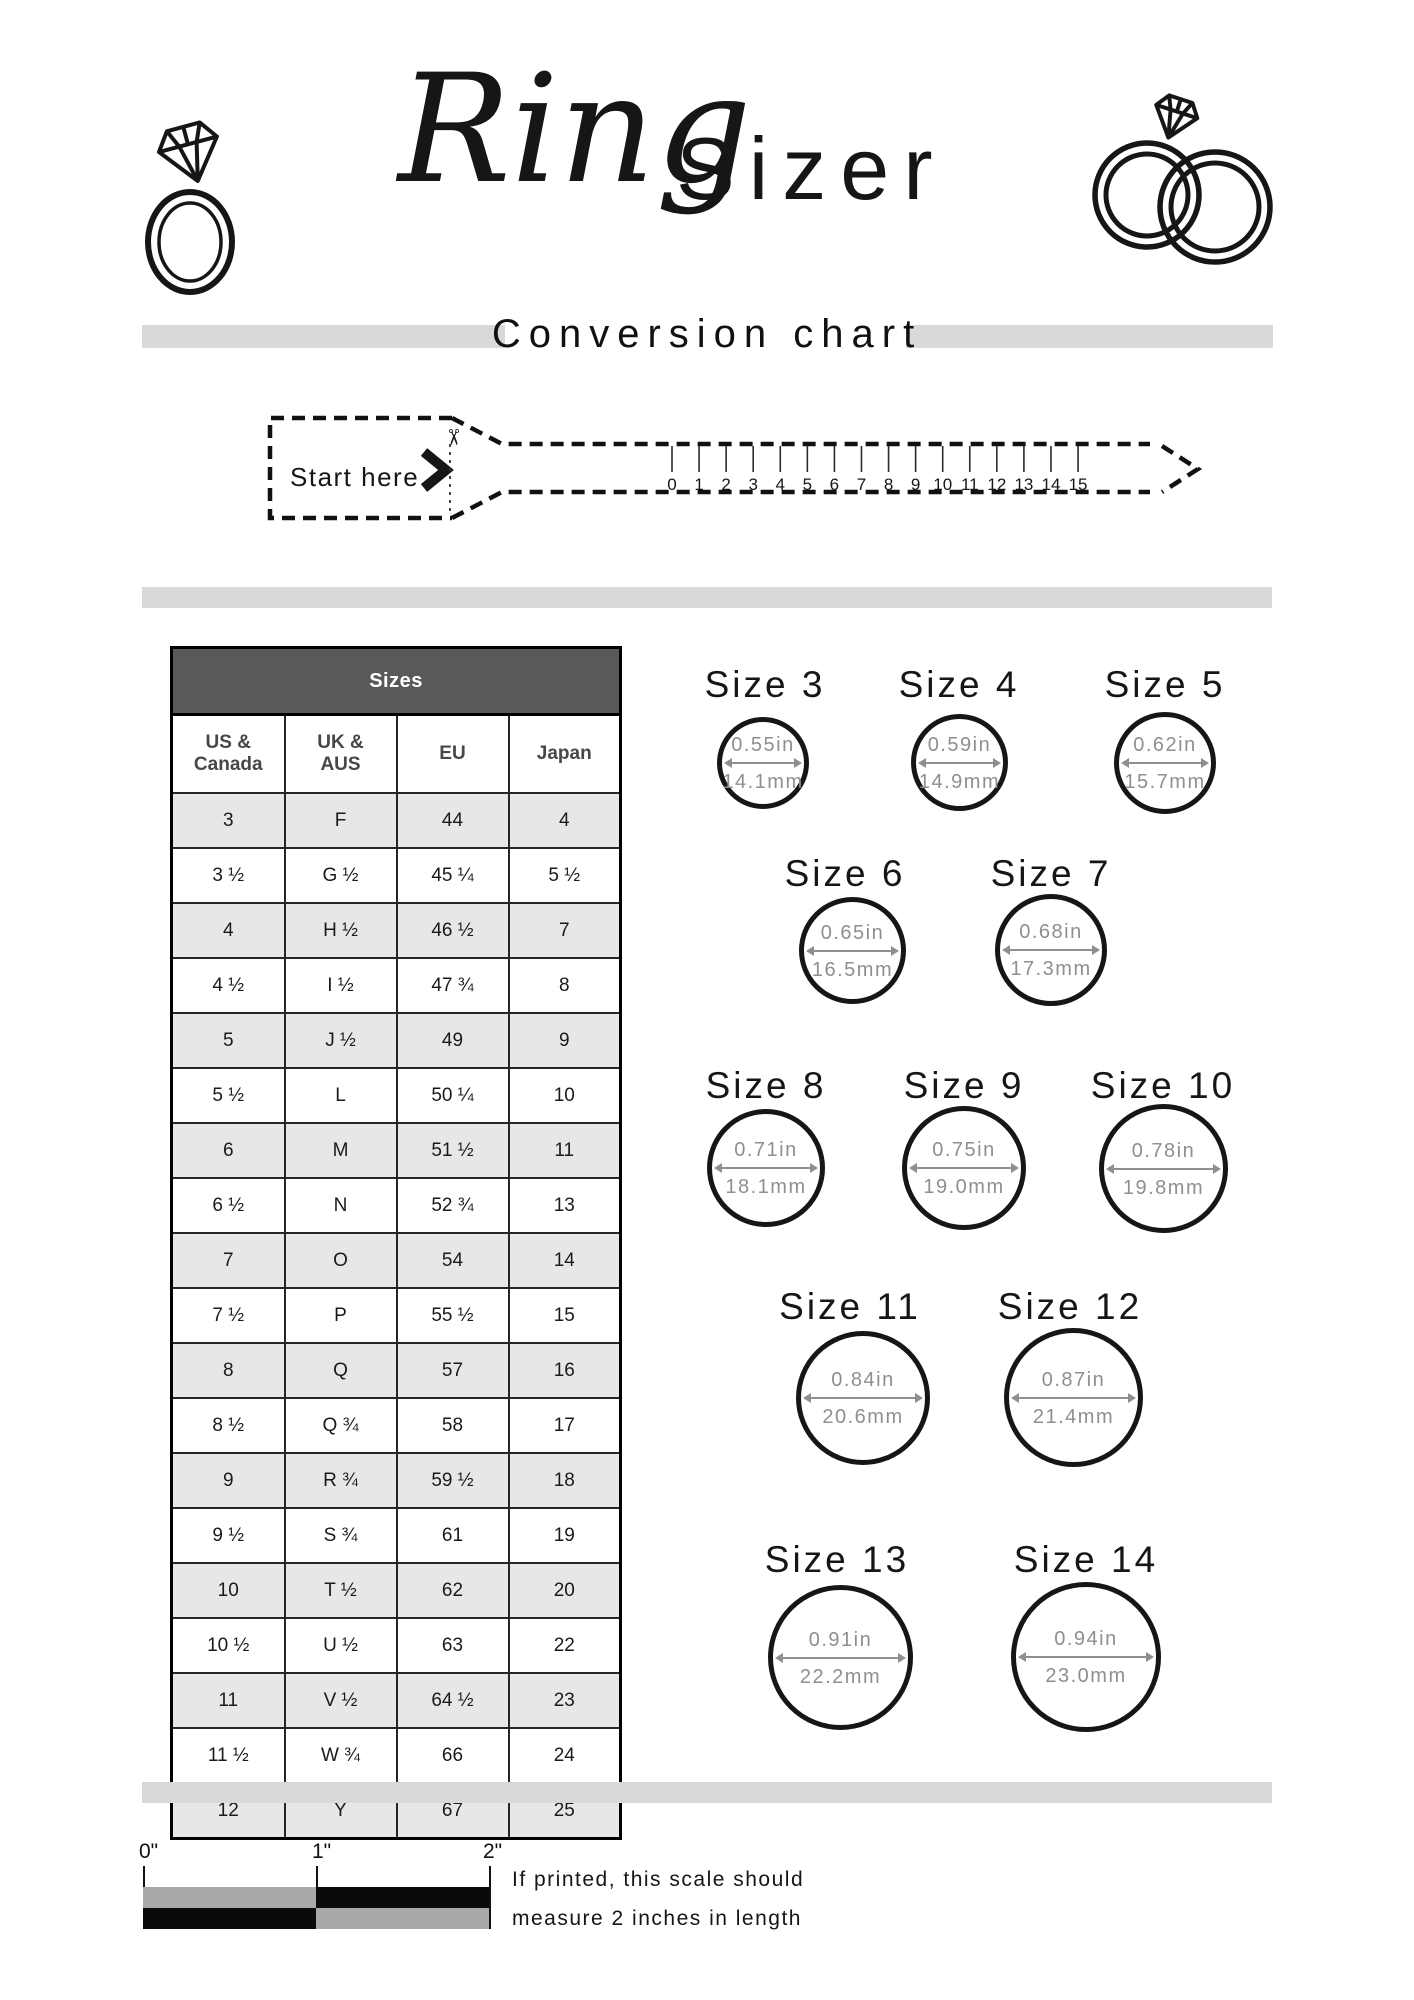 The image size is (1414, 2000). What do you see at coordinates (766, 1187) in the screenshot?
I see `diameter-mm: 18.1mm` at bounding box center [766, 1187].